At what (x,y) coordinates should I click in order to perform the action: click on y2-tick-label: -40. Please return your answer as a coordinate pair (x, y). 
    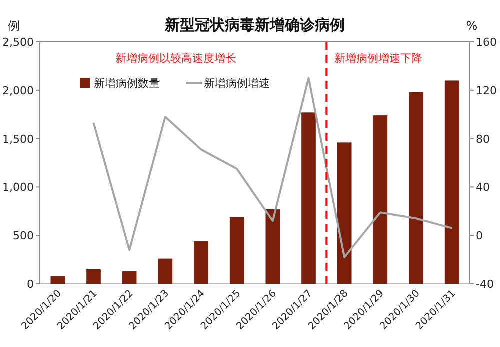
    Looking at the image, I should click on (485, 284).